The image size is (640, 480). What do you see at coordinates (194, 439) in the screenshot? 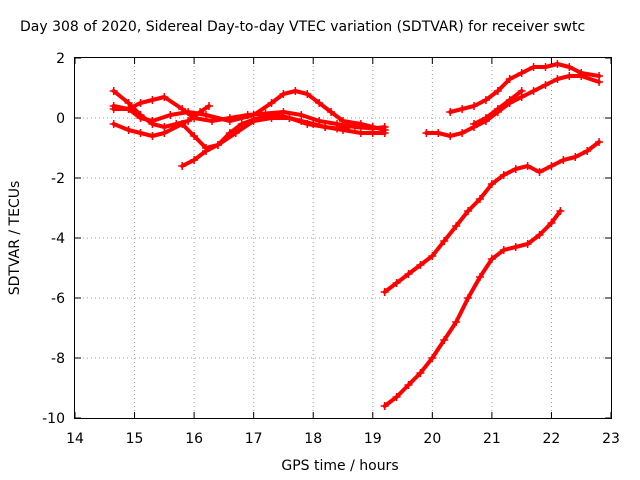
I see `x-tick-label: 16` at bounding box center [194, 439].